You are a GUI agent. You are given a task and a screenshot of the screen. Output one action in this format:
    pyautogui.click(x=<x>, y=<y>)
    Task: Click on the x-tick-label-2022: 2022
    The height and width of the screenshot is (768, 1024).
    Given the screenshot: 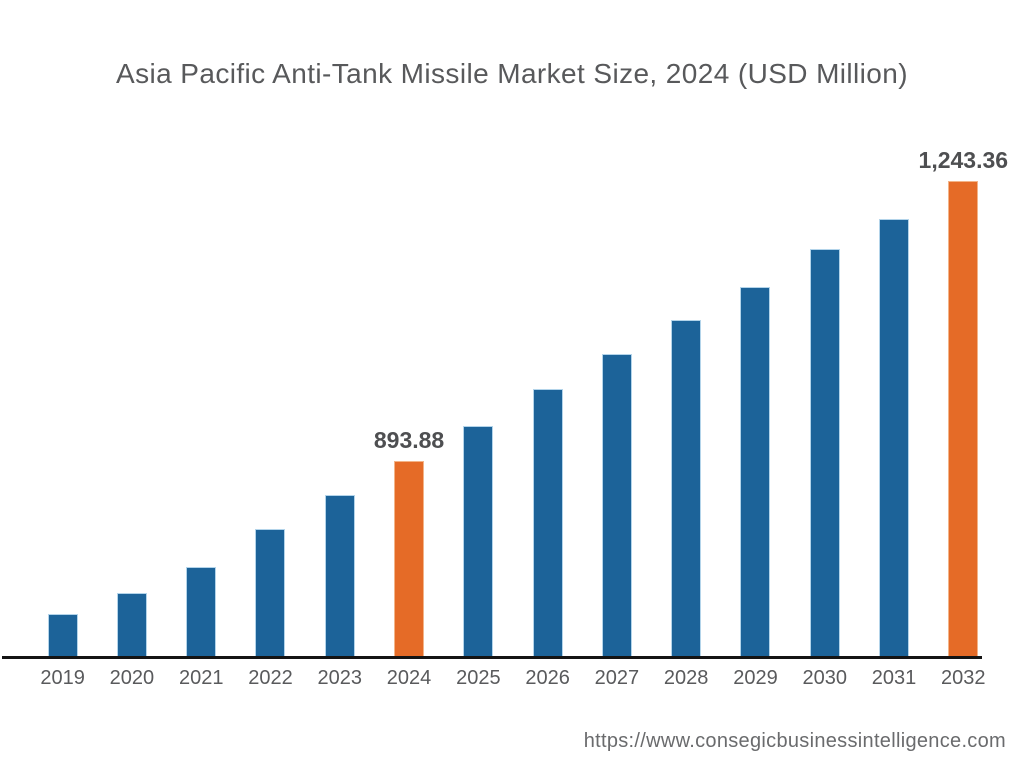 What is the action you would take?
    pyautogui.click(x=270, y=678)
    